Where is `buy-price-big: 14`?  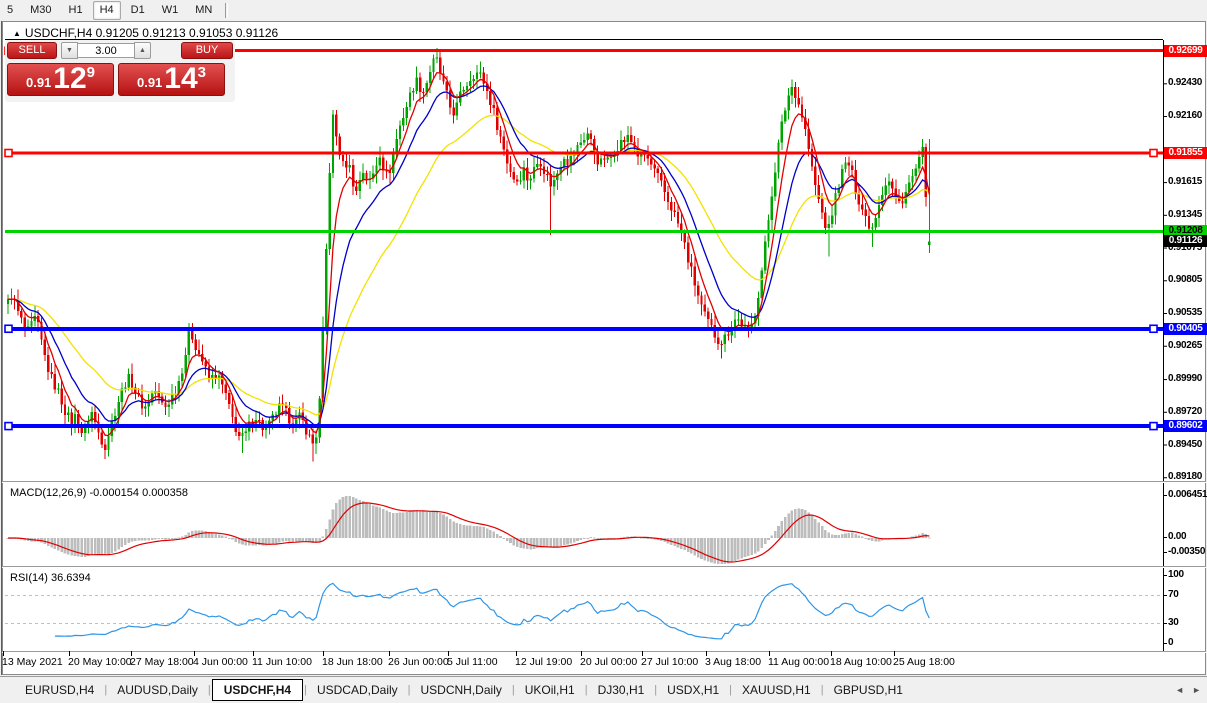
buy-price-big: 14 is located at coordinates (181, 78).